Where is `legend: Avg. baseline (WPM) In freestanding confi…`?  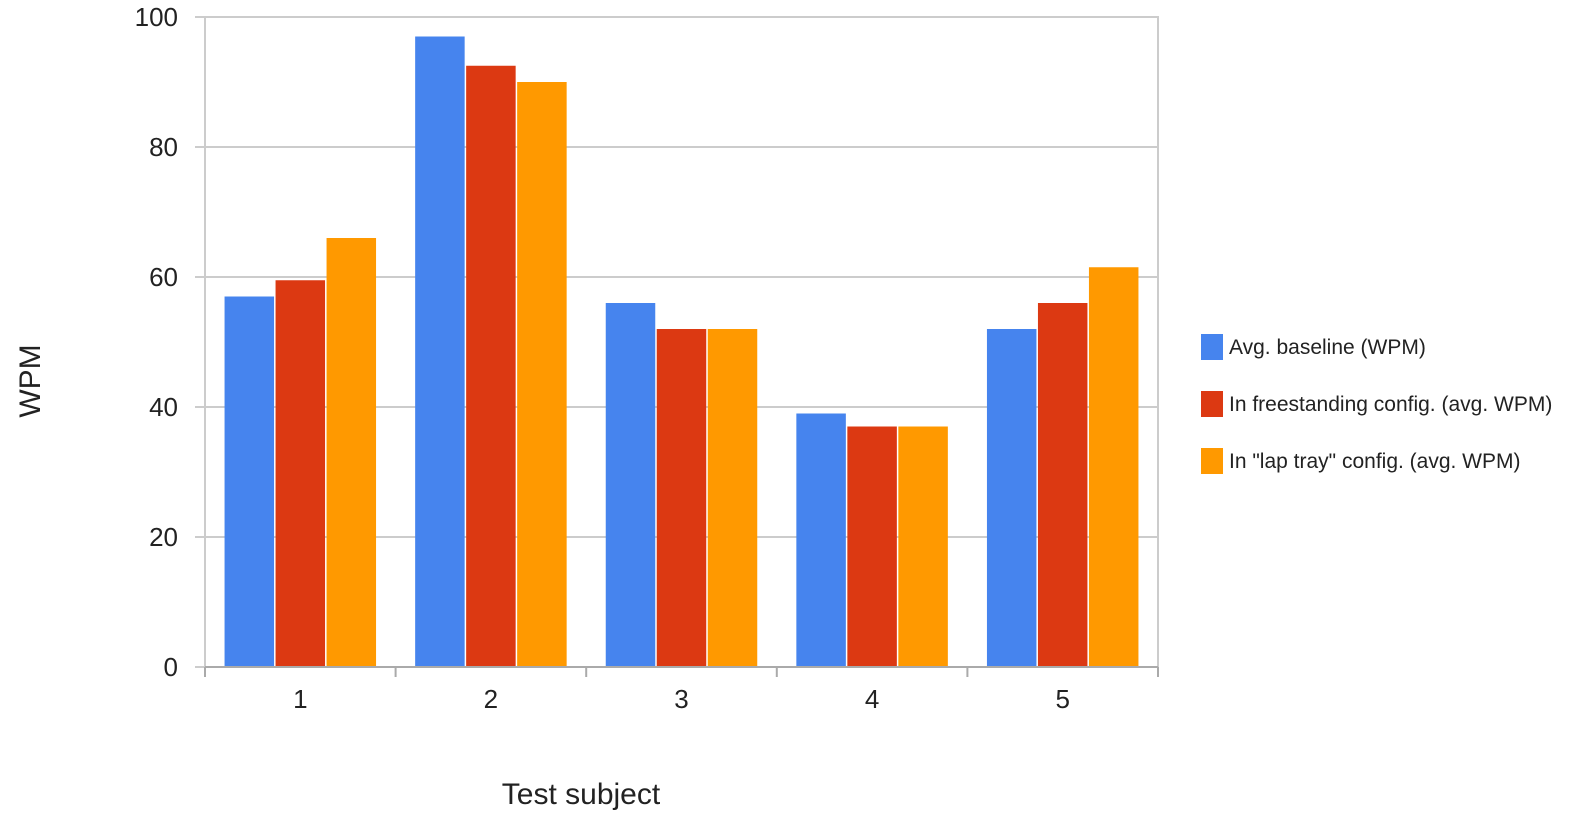
legend: Avg. baseline (WPM) In freestanding confi… is located at coordinates (1376, 404).